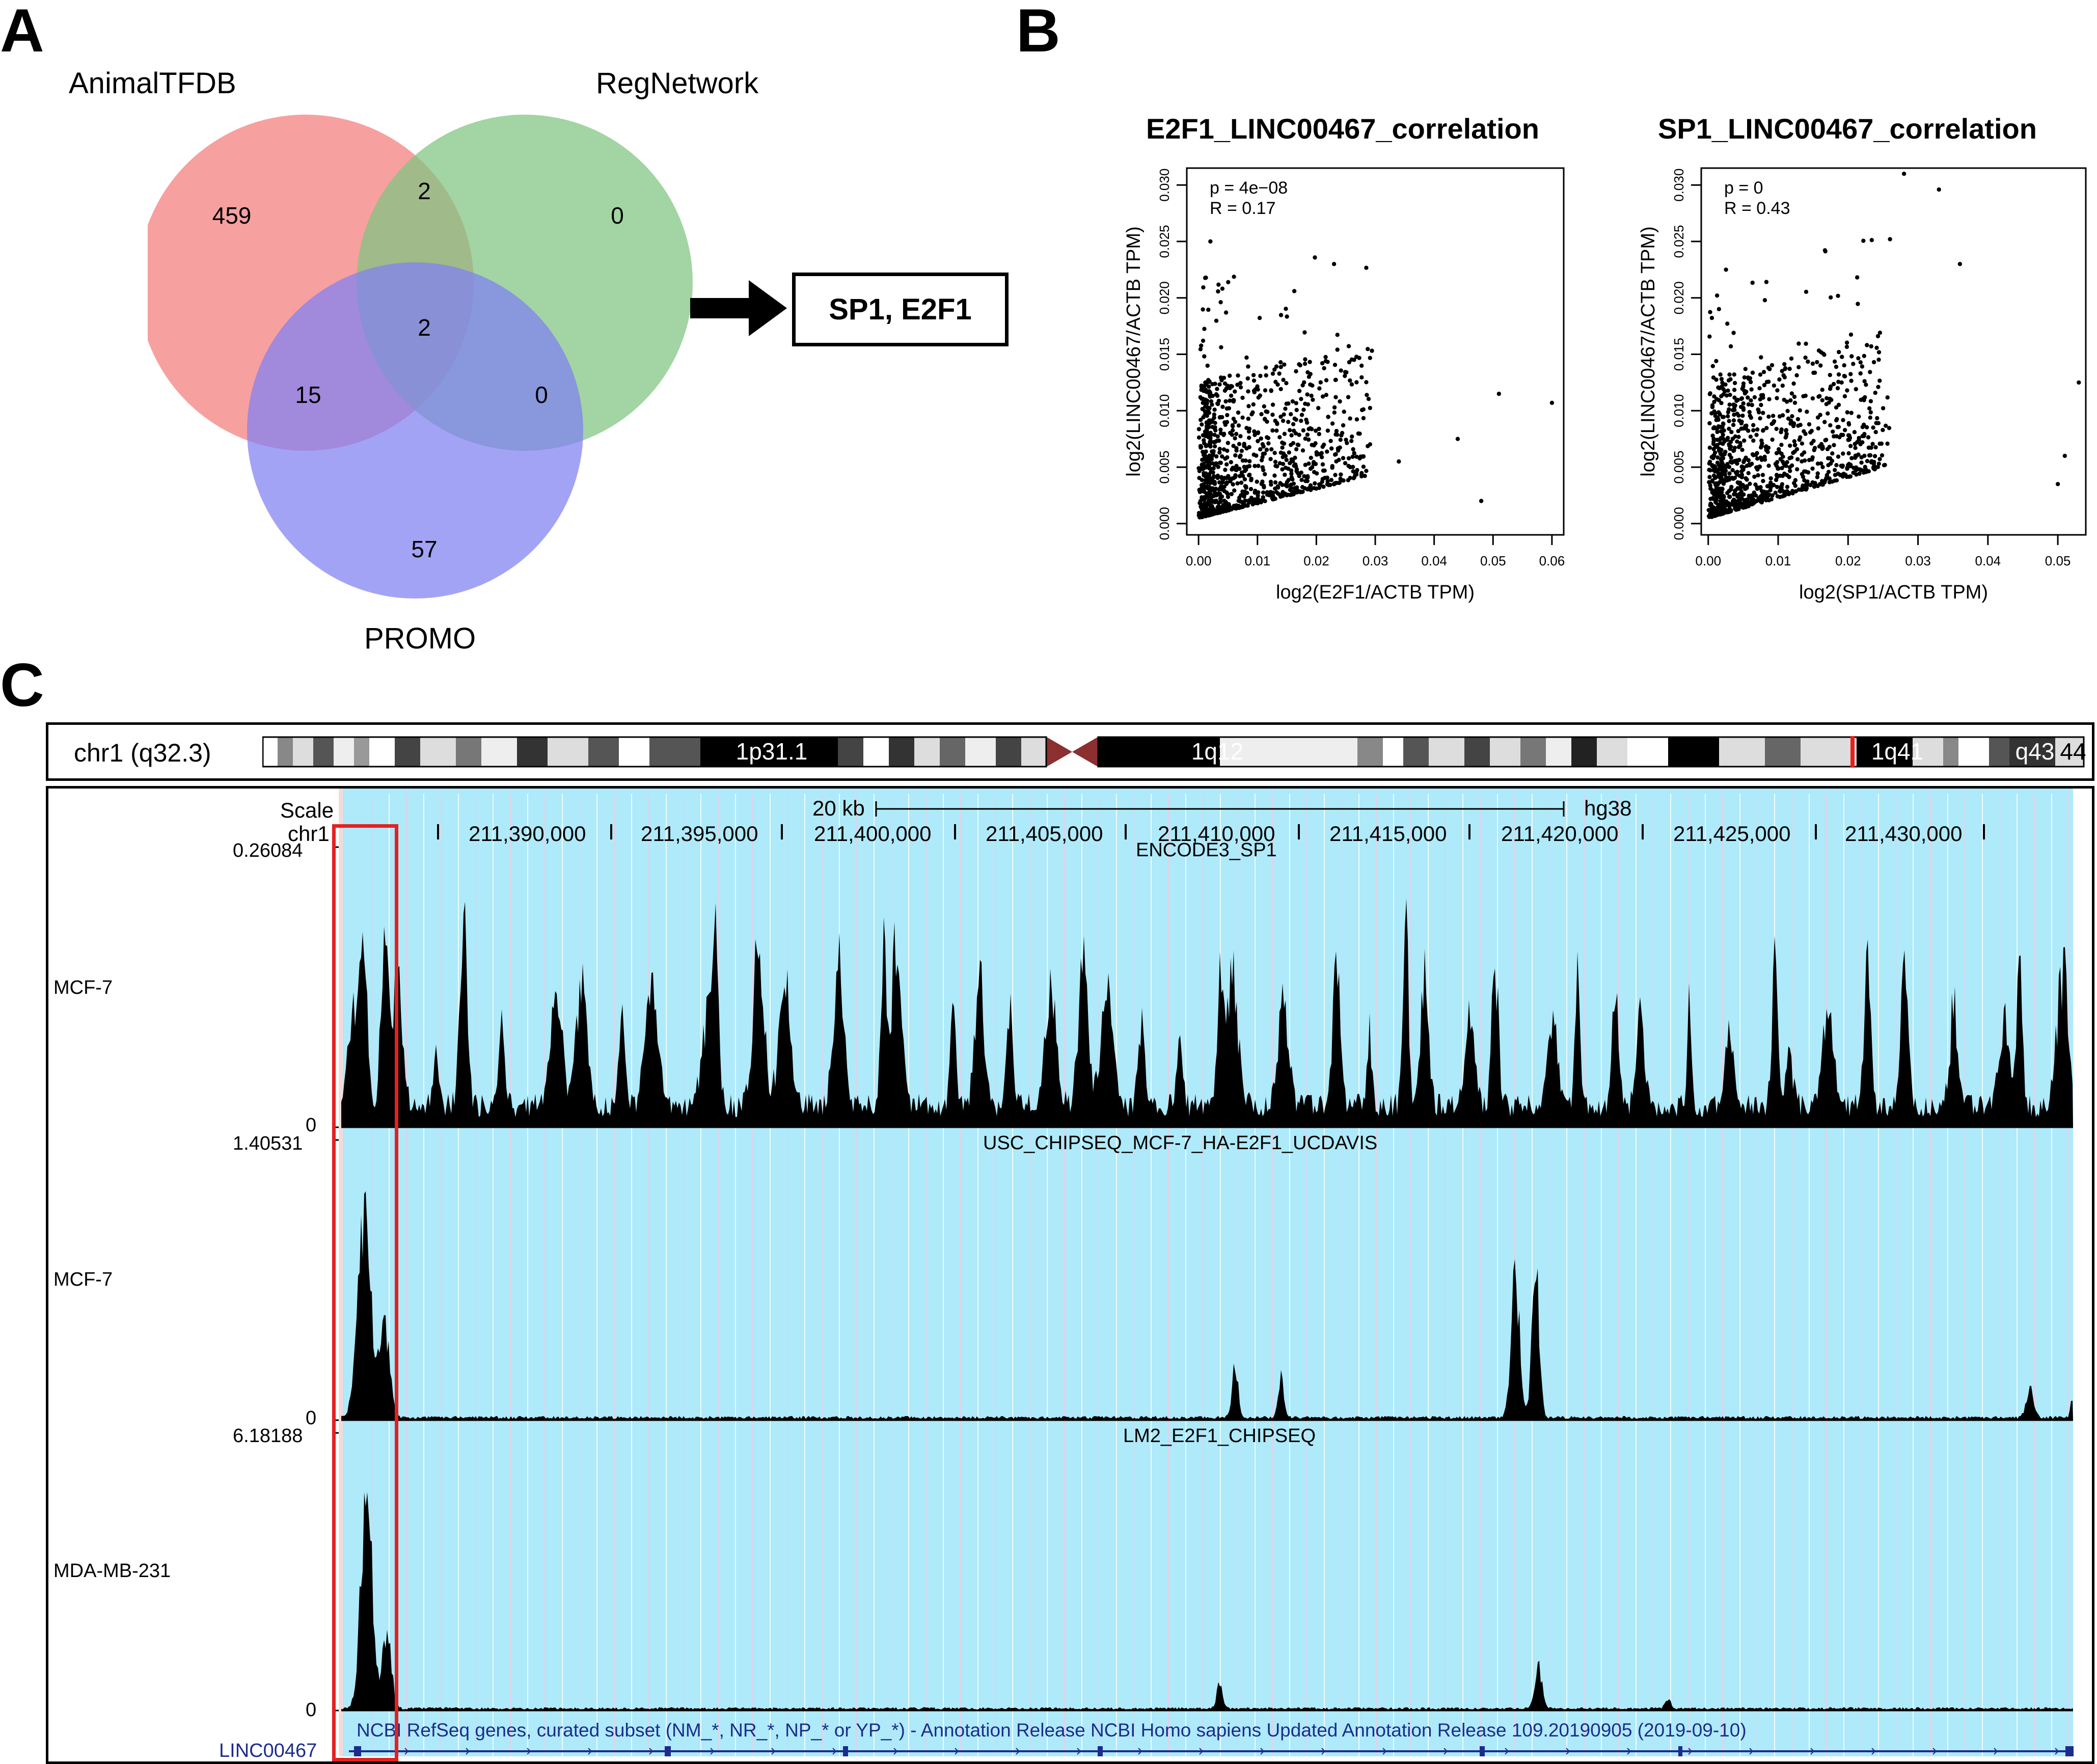 The image size is (2097, 1764). Describe the element at coordinates (2073, 751) in the screenshot. I see `ideogram-band-label: 44` at that location.